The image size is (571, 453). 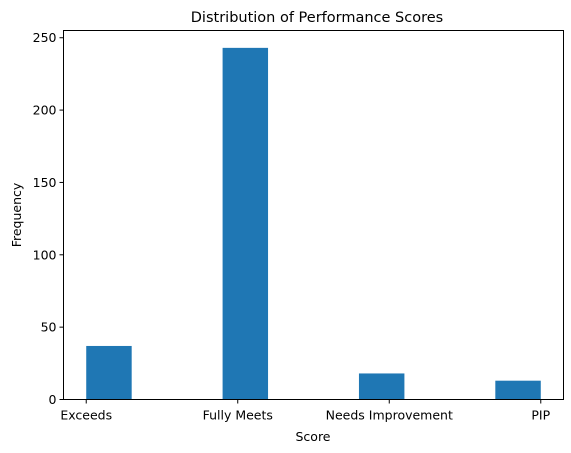 I want to click on x-axis-ticks: Exceeds Fully Meets Needs Improvement PIP, so click(x=305, y=411).